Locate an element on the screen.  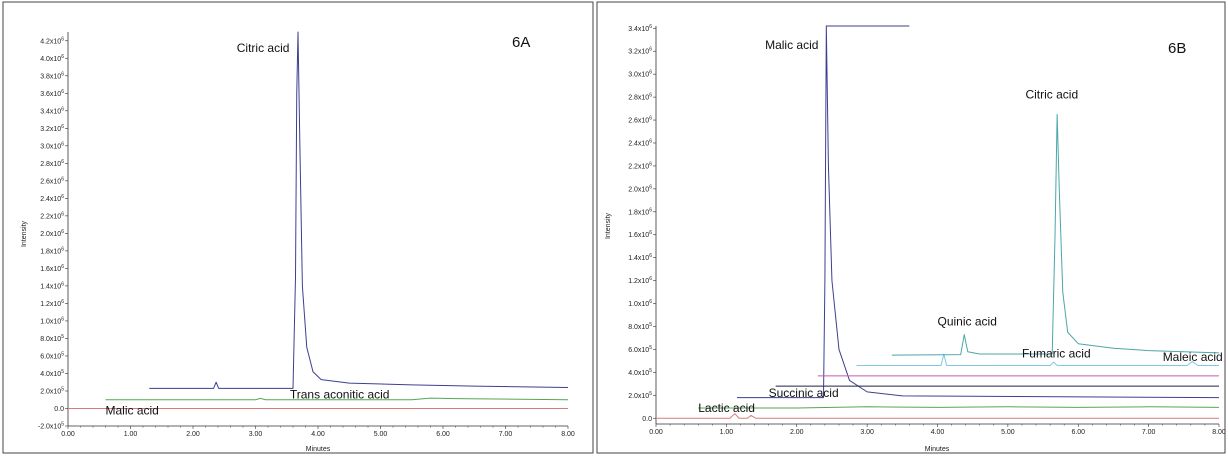
y-tick-label: -2.0x10⁵ is located at coordinates (51, 426).